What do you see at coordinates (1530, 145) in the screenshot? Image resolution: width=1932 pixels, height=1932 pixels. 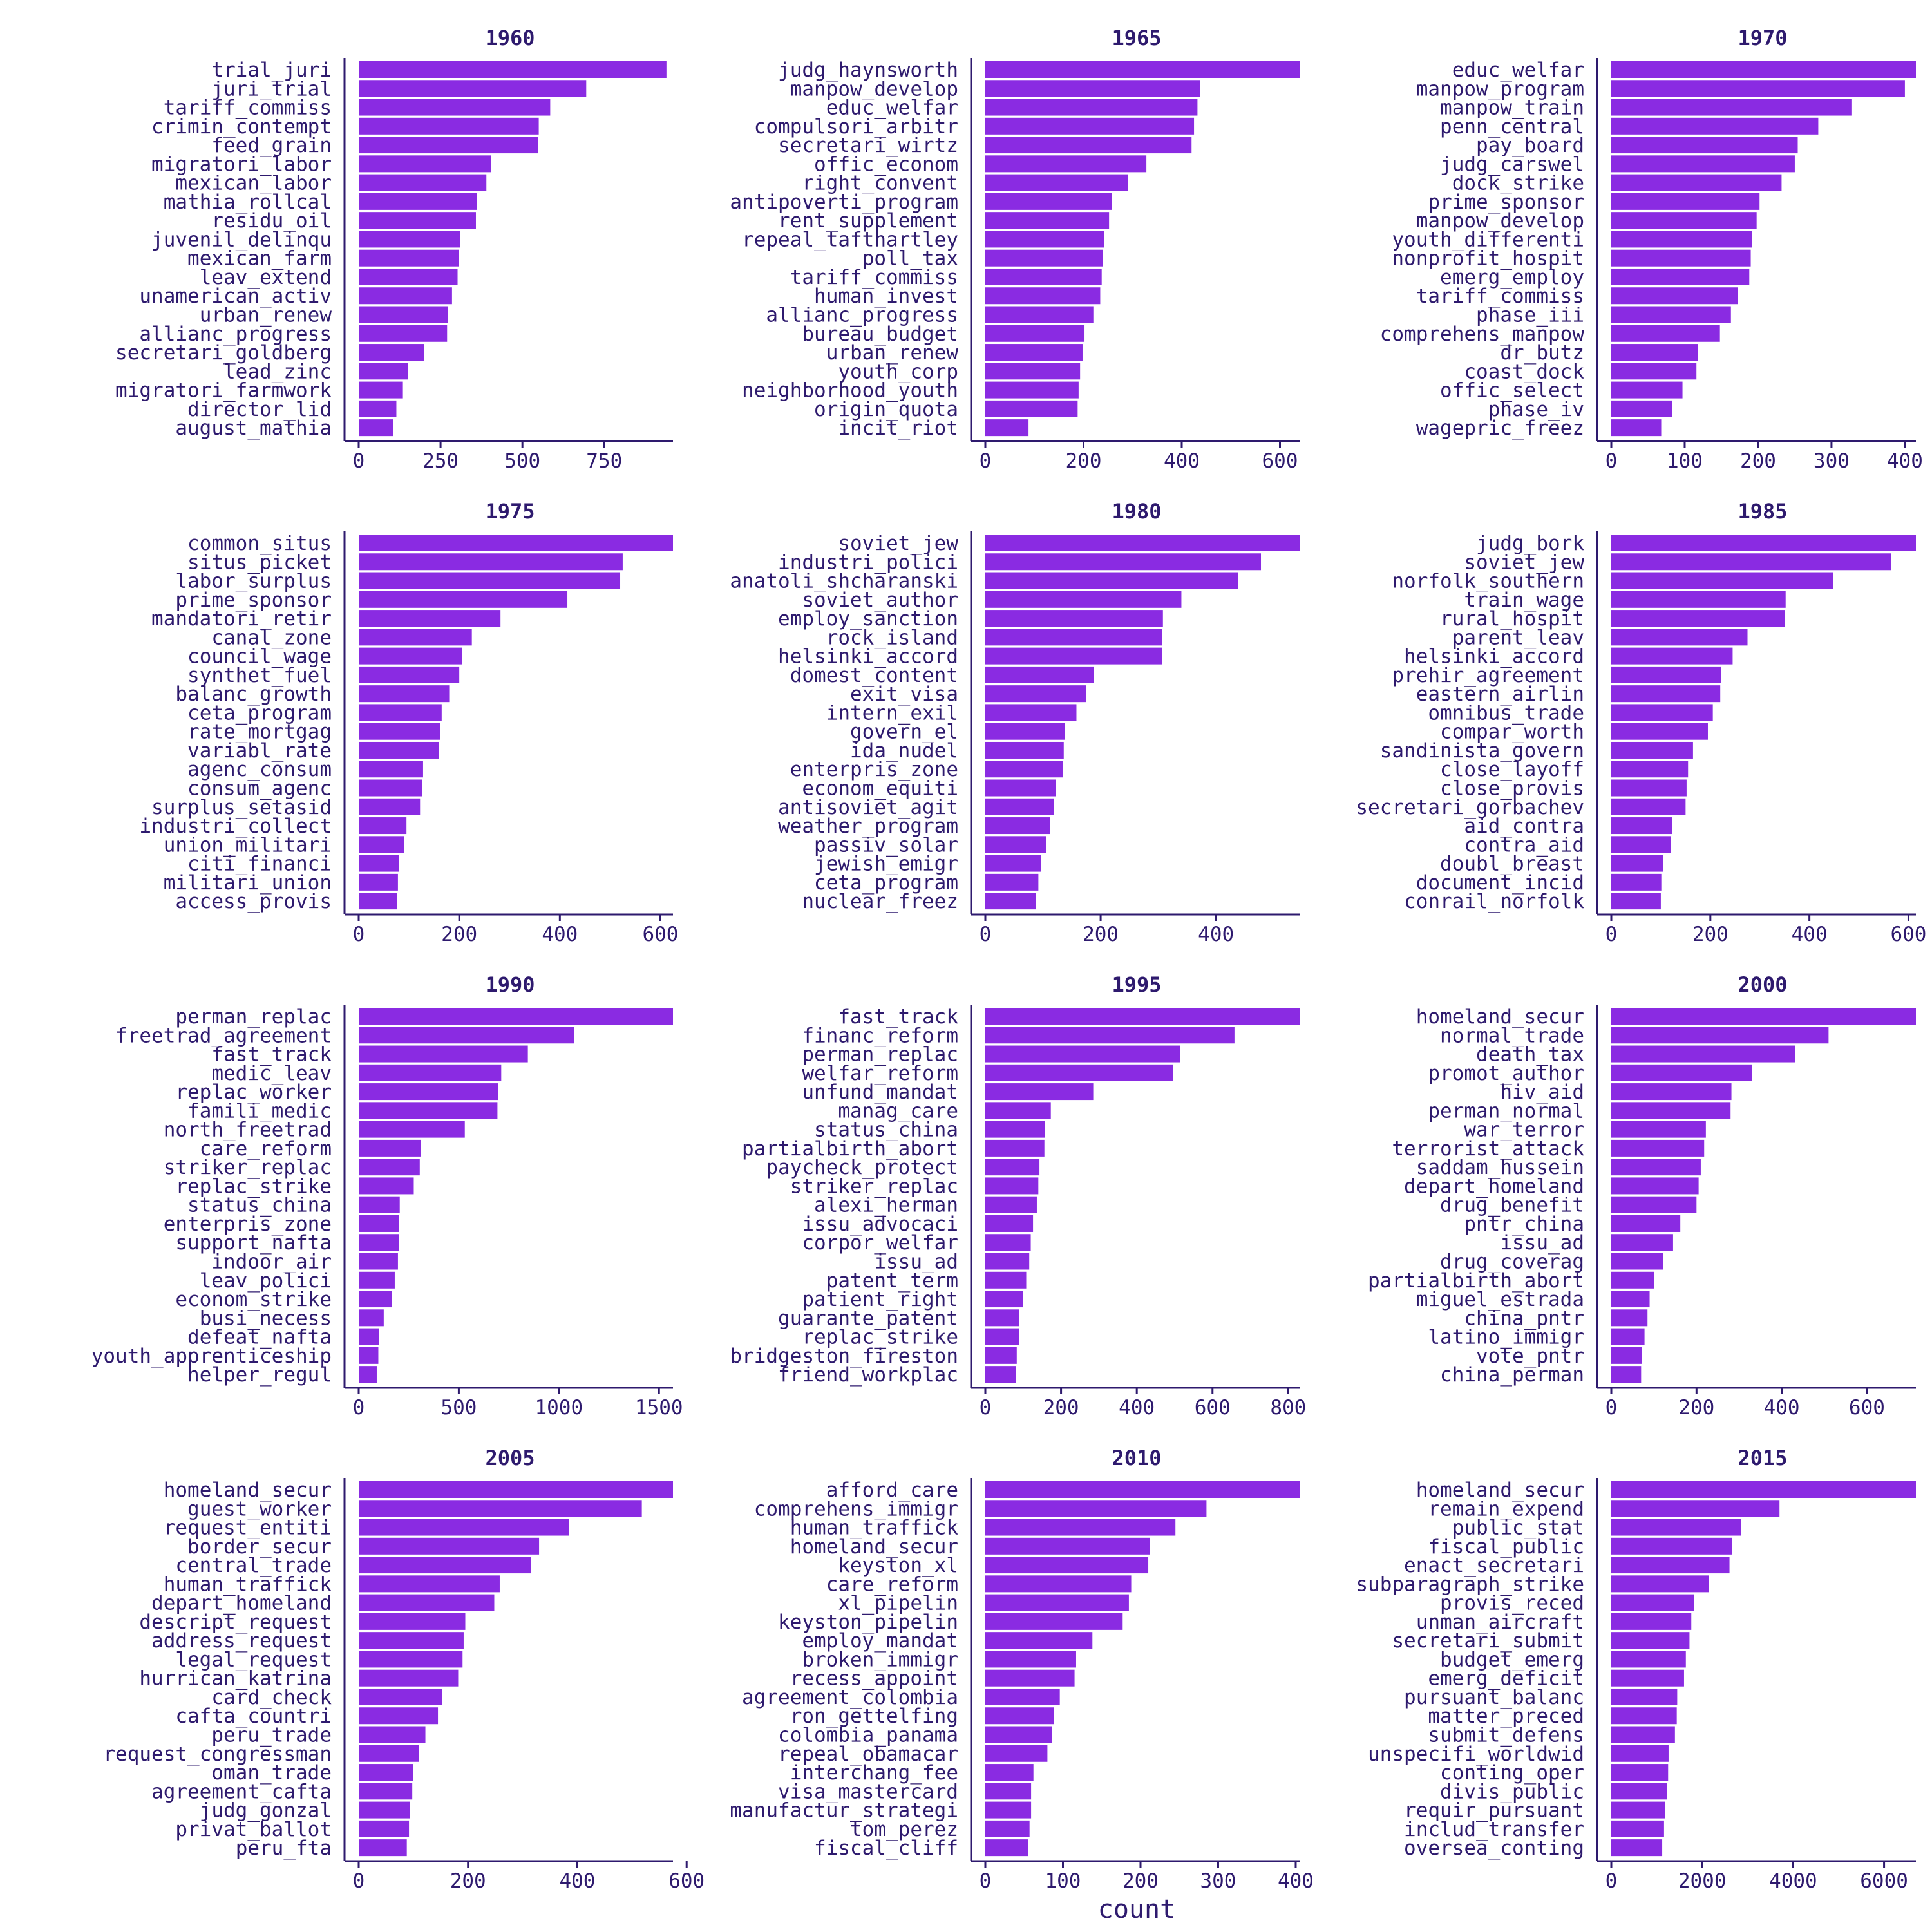 I see `category-label: pay_board` at bounding box center [1530, 145].